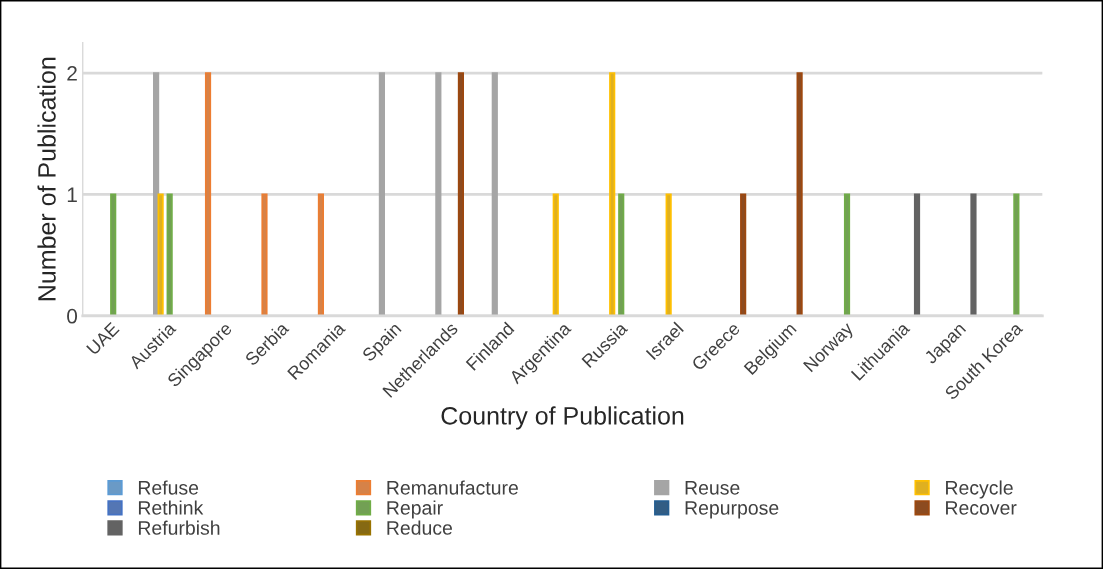 This screenshot has height=569, width=1103. What do you see at coordinates (712, 488) in the screenshot?
I see `legend-label: Reuse` at bounding box center [712, 488].